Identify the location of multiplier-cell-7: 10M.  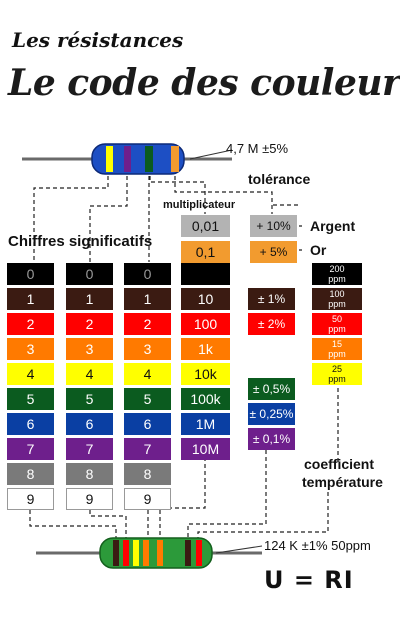
(205, 449).